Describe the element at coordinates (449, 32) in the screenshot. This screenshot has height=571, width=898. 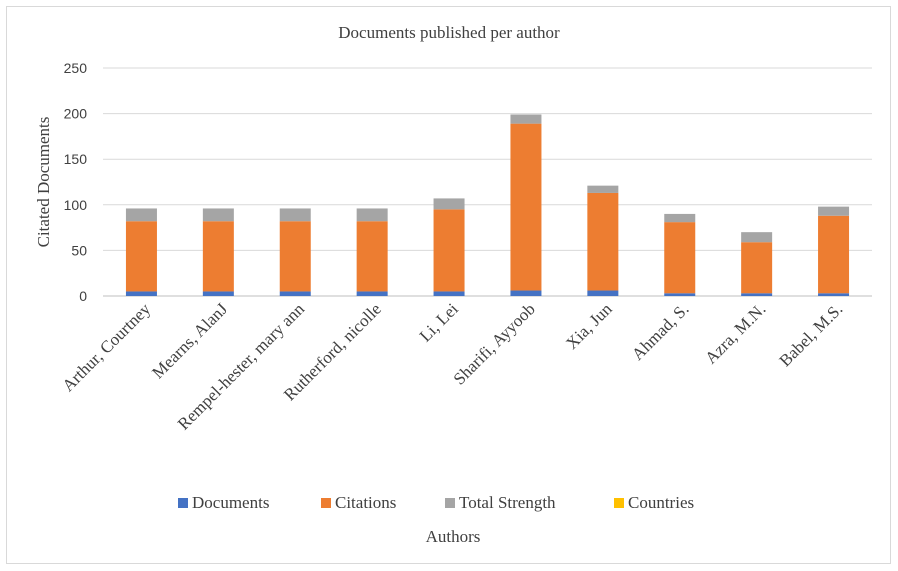
I see `chart-title: Documents published per author` at that location.